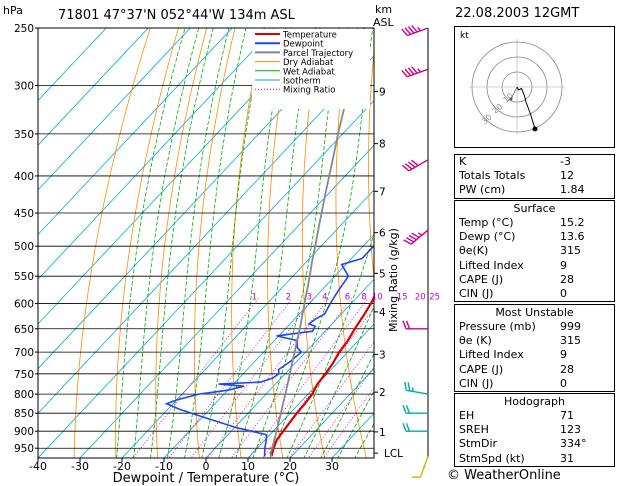  I want to click on temp-tick-label: 0, so click(206, 466).